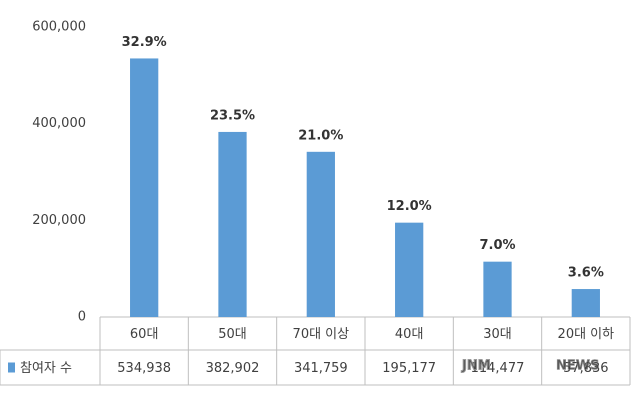 The width and height of the screenshot is (634, 401). What do you see at coordinates (586, 273) in the screenshot?
I see `share-label: 3.6%` at bounding box center [586, 273].